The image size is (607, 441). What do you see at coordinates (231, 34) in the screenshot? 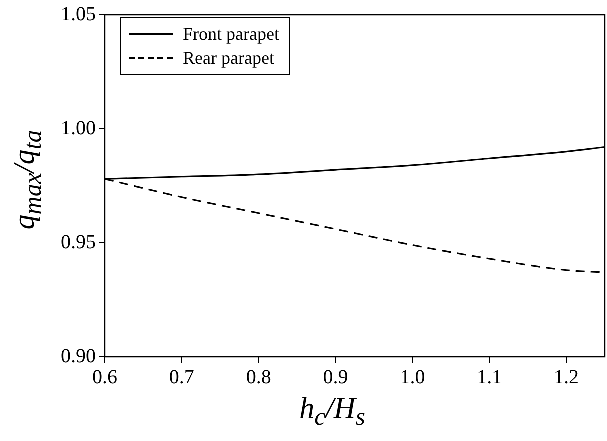
I see `legend-label: Front parapet` at bounding box center [231, 34].